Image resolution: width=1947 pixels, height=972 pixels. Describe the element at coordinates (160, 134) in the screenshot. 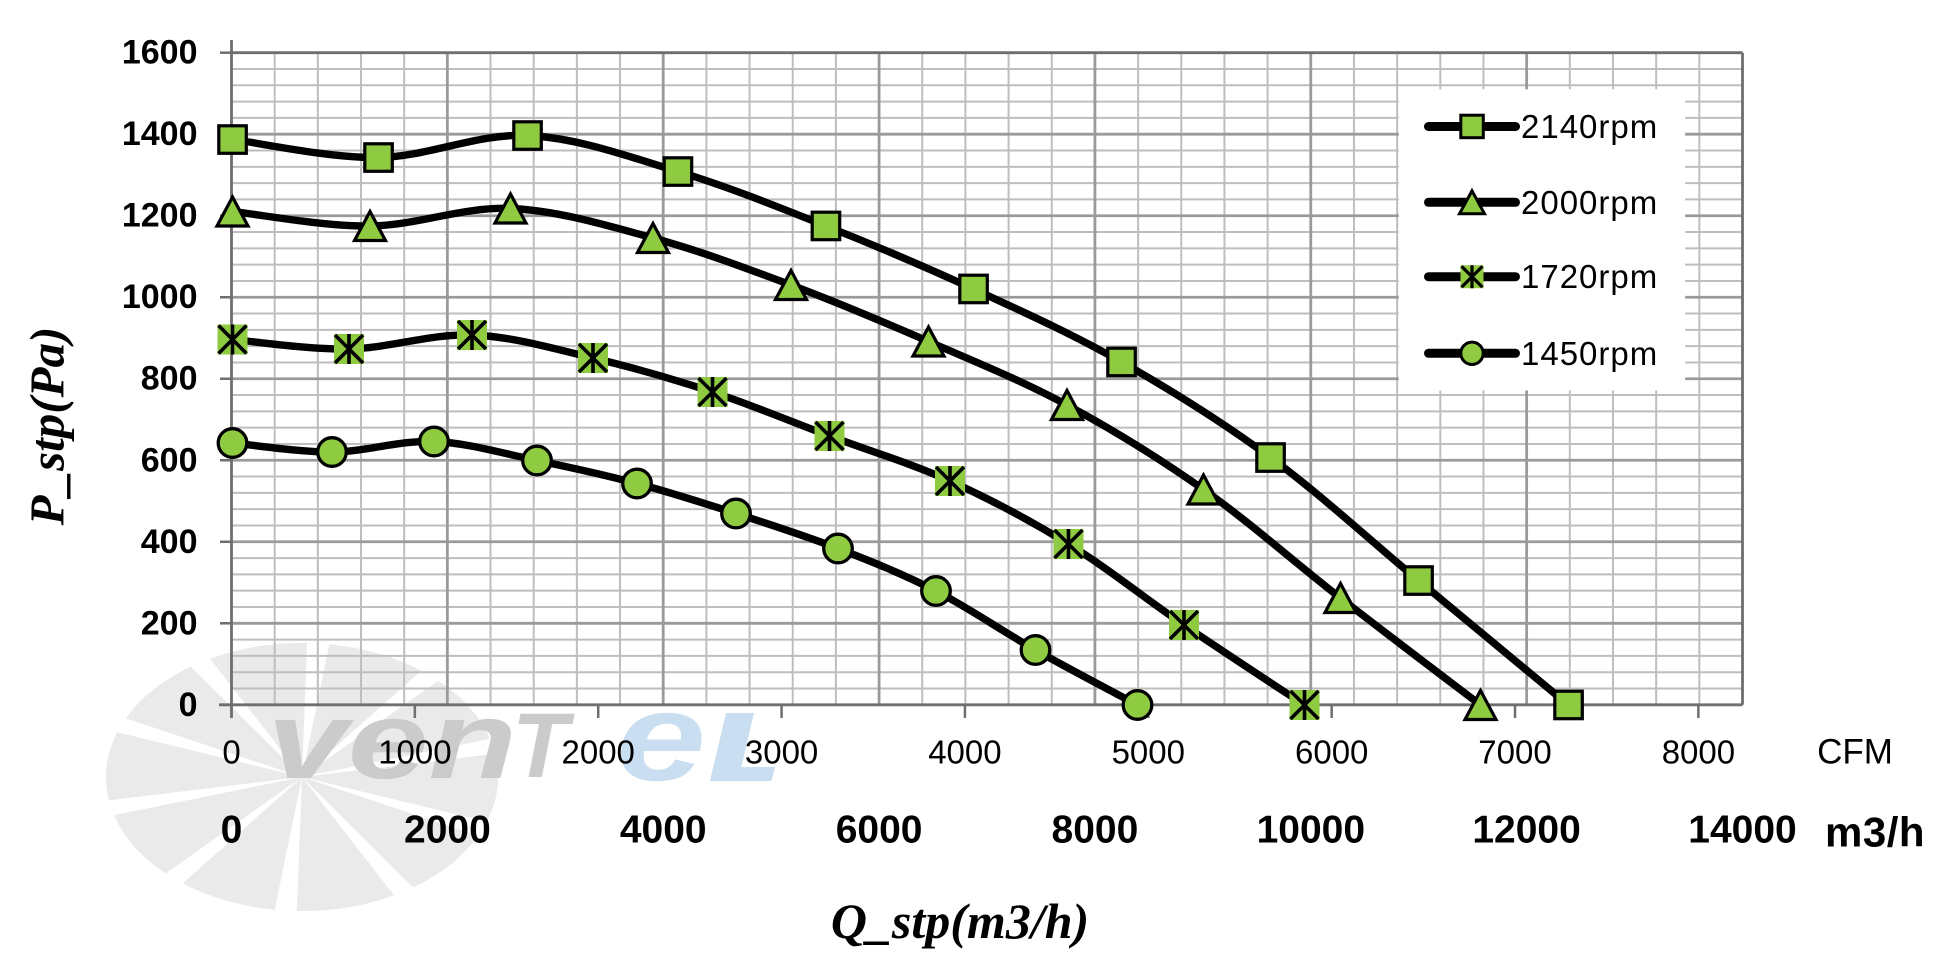

I see `svg-text: 1400` at that location.